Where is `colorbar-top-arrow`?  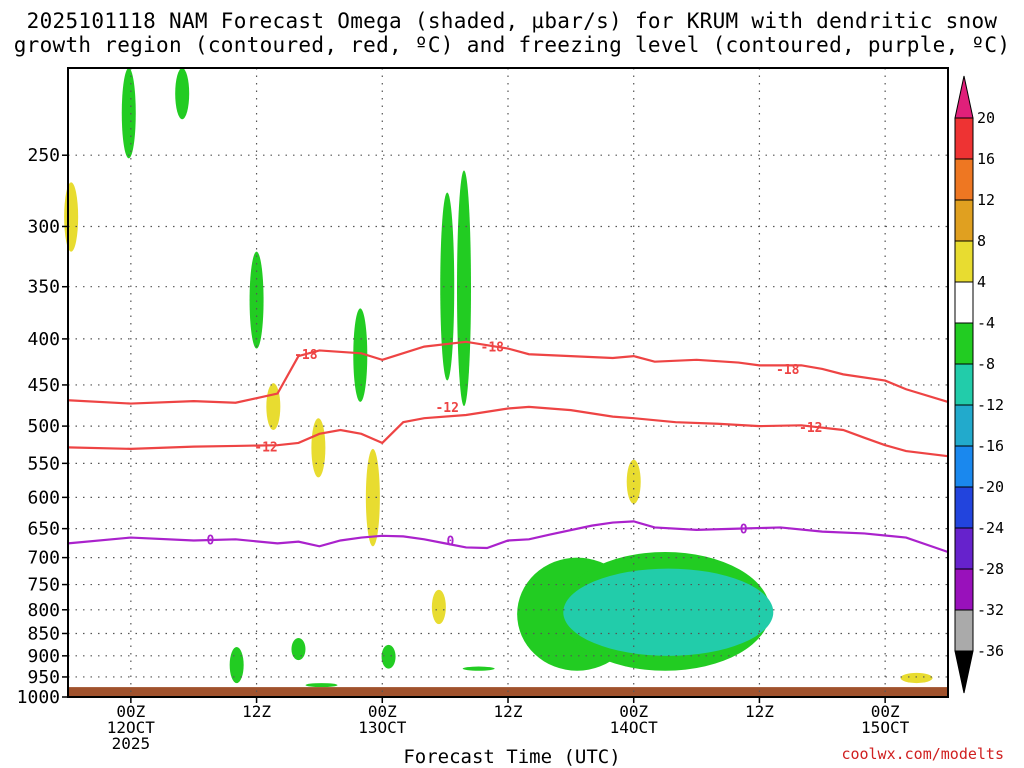 colorbar-top-arrow is located at coordinates (964, 97).